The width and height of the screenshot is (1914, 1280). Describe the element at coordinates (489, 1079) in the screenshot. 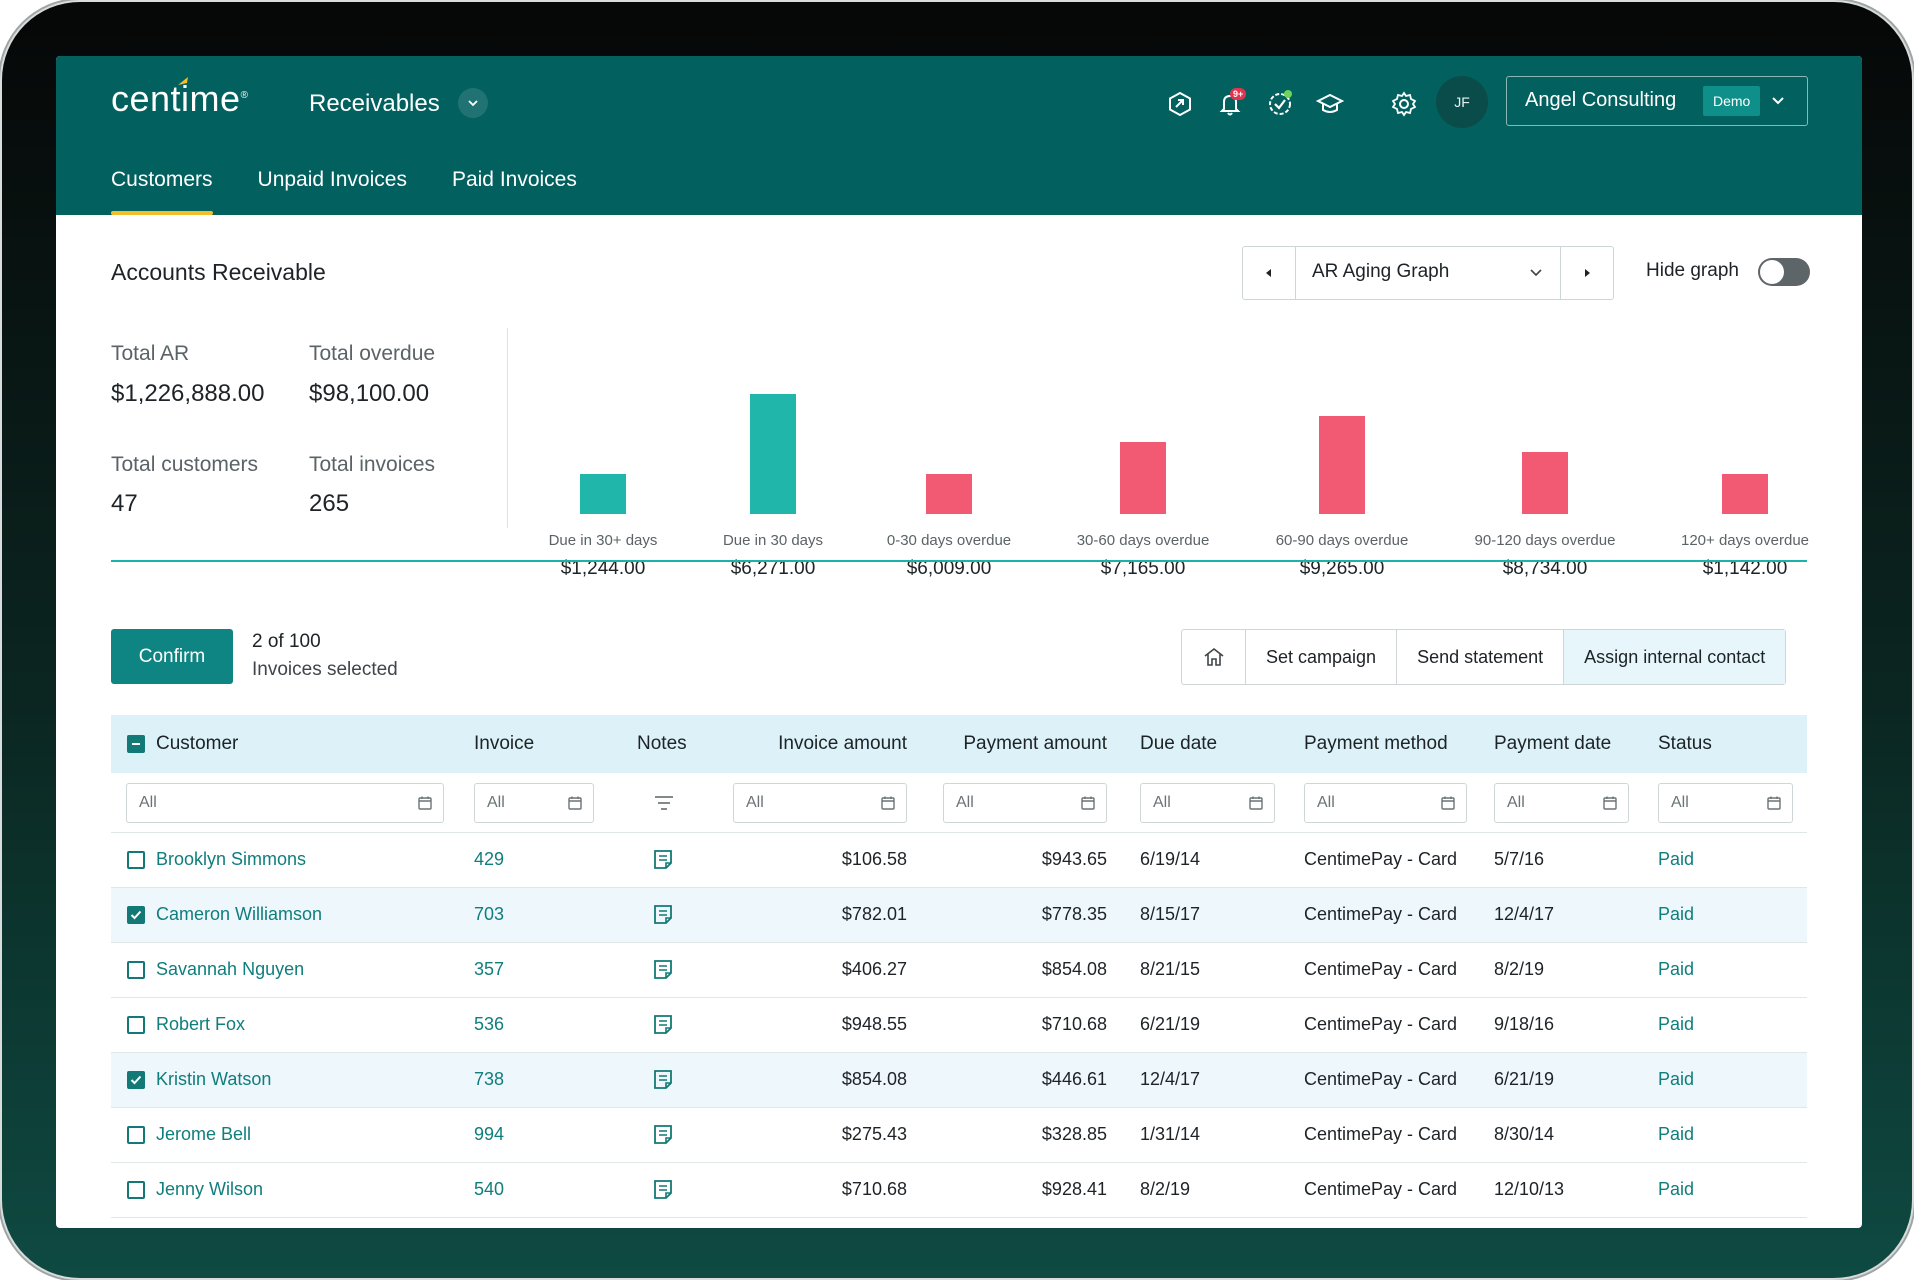

I see `invoice-link: 738` at that location.